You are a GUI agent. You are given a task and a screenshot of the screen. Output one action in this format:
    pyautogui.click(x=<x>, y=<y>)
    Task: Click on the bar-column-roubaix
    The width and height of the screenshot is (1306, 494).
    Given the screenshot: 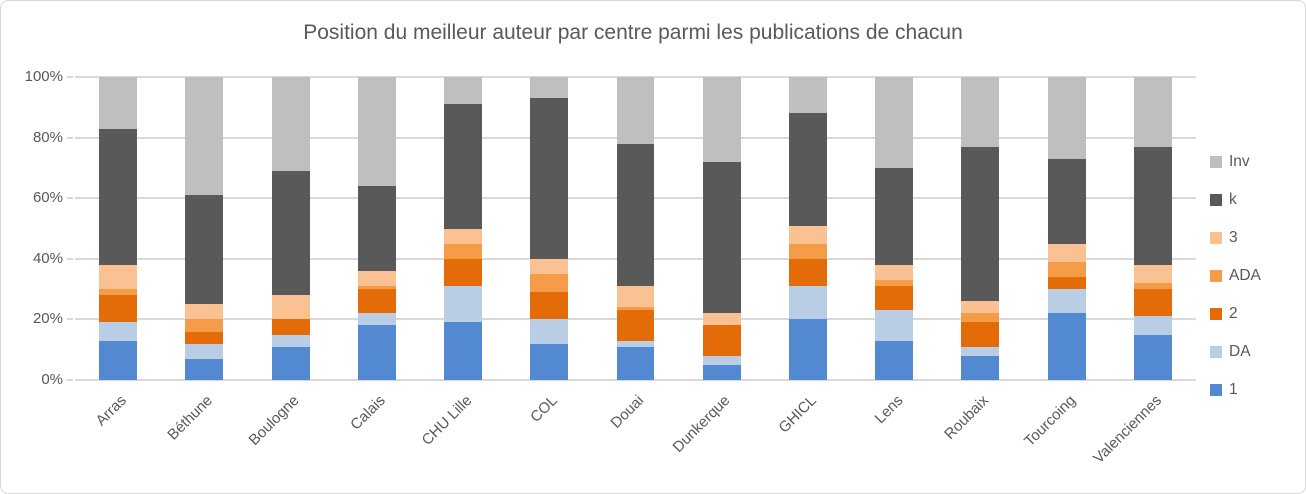 What is the action you would take?
    pyautogui.click(x=980, y=228)
    